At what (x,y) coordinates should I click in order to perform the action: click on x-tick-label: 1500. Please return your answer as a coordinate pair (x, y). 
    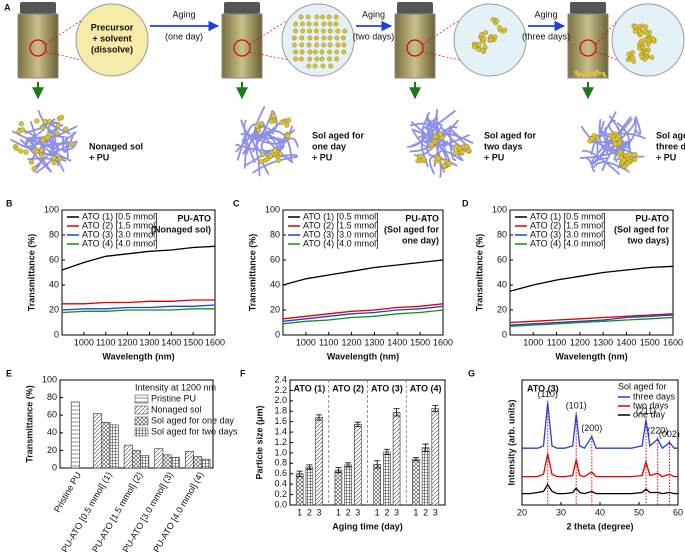
    Looking at the image, I should click on (420, 342).